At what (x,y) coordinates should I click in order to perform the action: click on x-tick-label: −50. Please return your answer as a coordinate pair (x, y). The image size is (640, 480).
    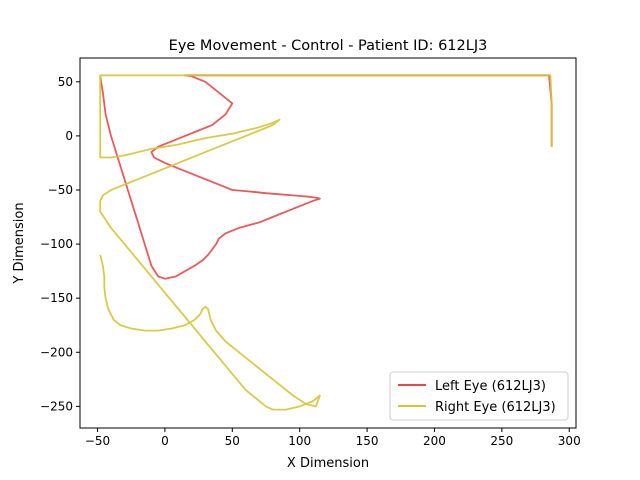
    Looking at the image, I should click on (97, 441).